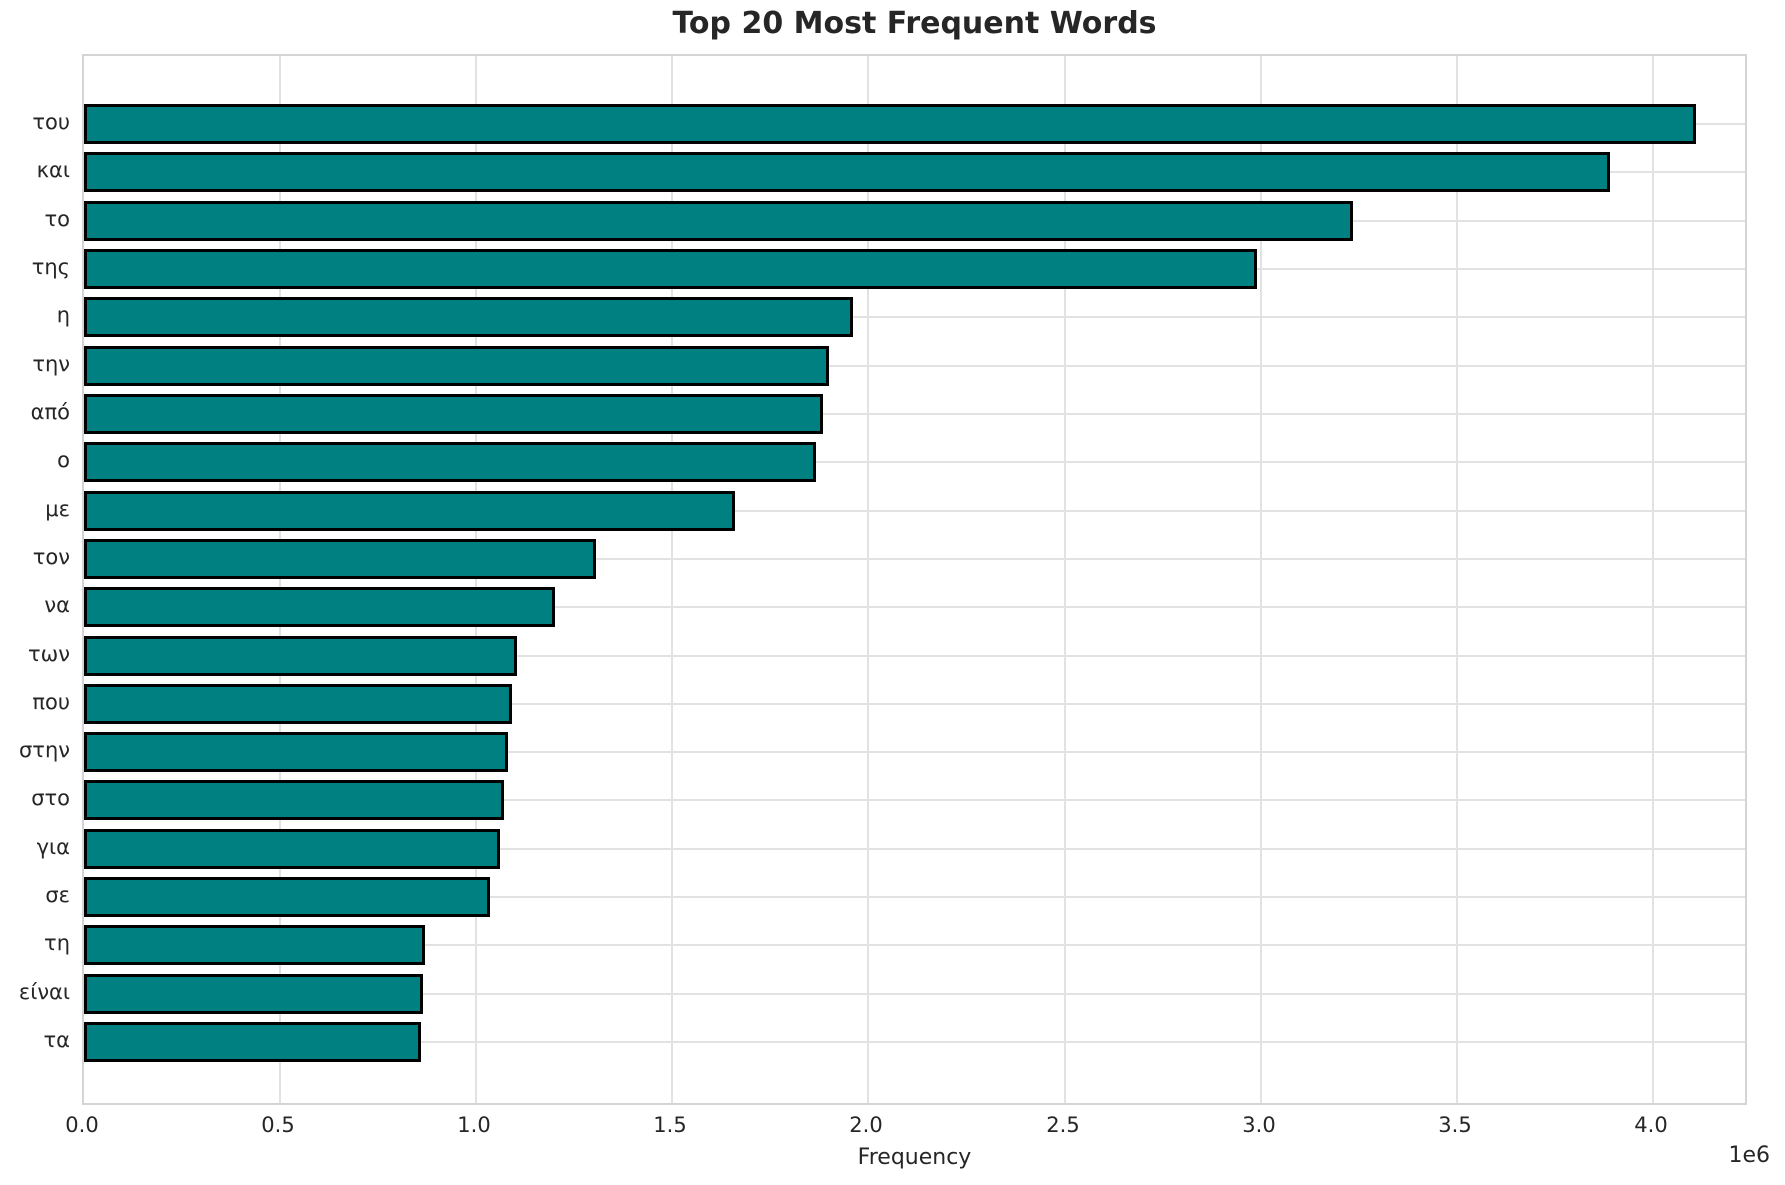 Image resolution: width=1785 pixels, height=1185 pixels. Describe the element at coordinates (670, 269) in the screenshot. I see `bar-της` at that location.